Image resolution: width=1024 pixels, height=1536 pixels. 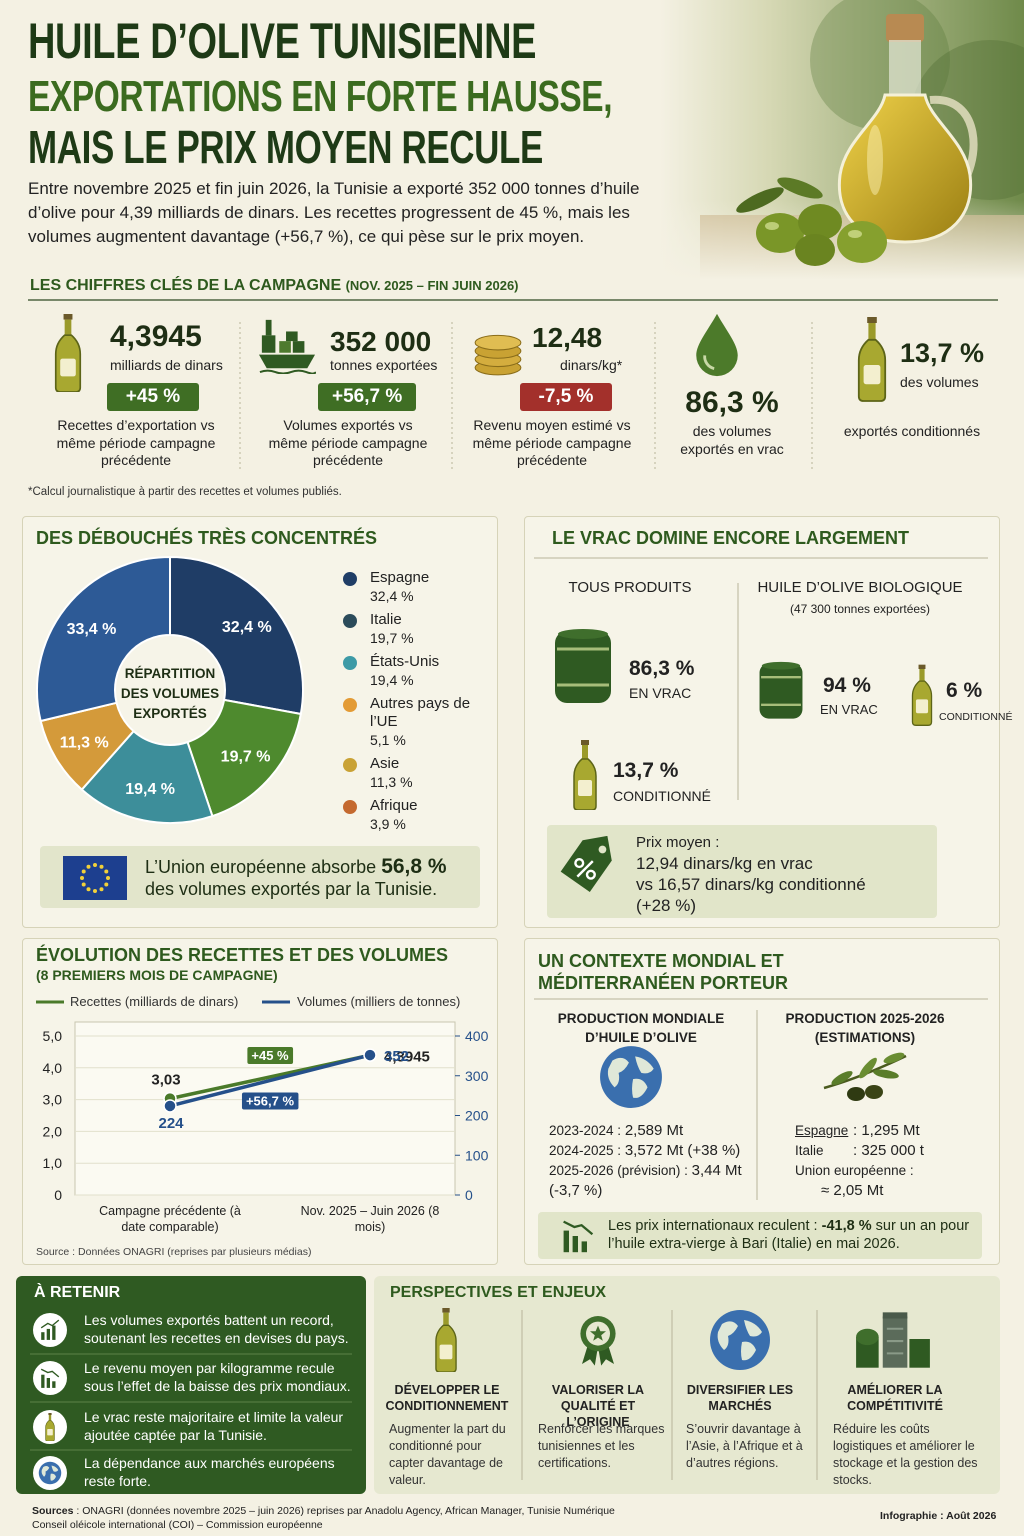 What do you see at coordinates (392, 596) in the screenshot?
I see `legend-value: 32,4 %` at bounding box center [392, 596].